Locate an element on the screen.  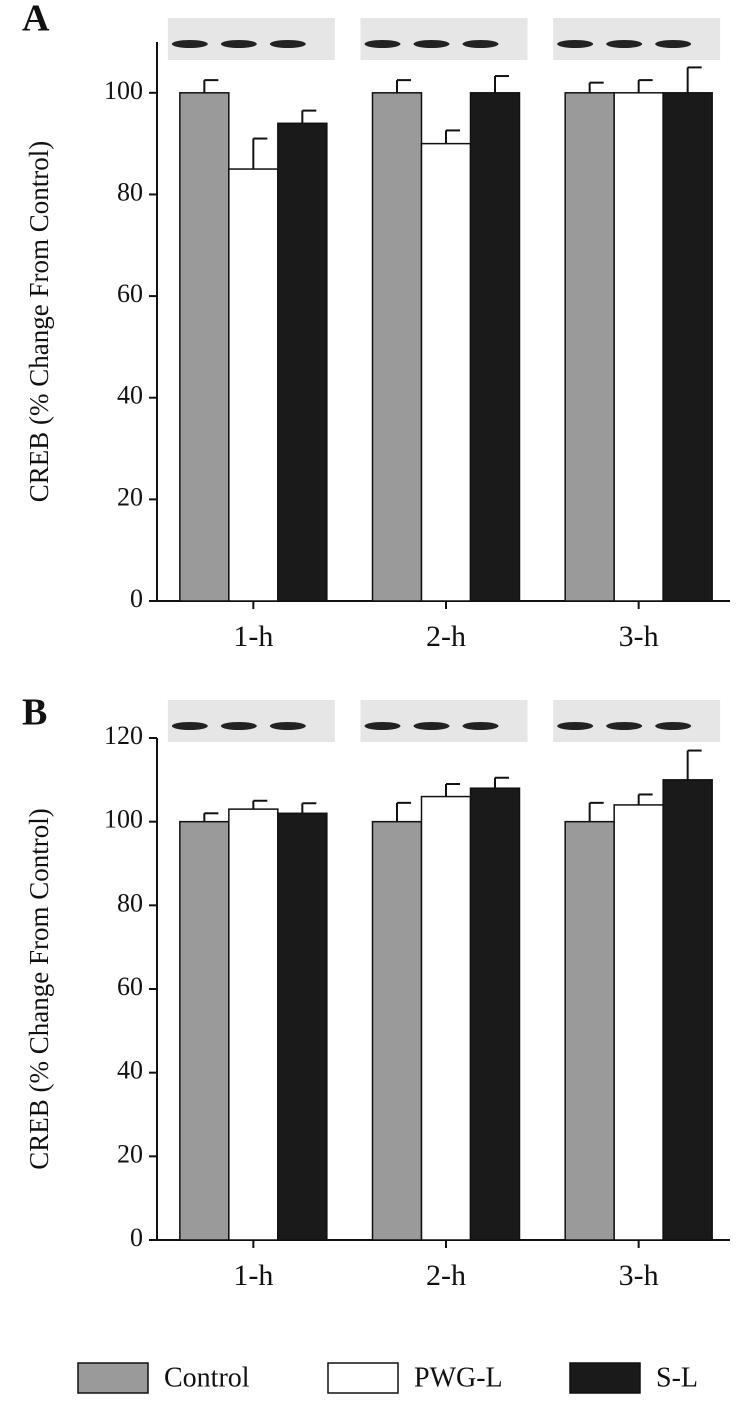
panel-label: B is located at coordinates (34, 713).